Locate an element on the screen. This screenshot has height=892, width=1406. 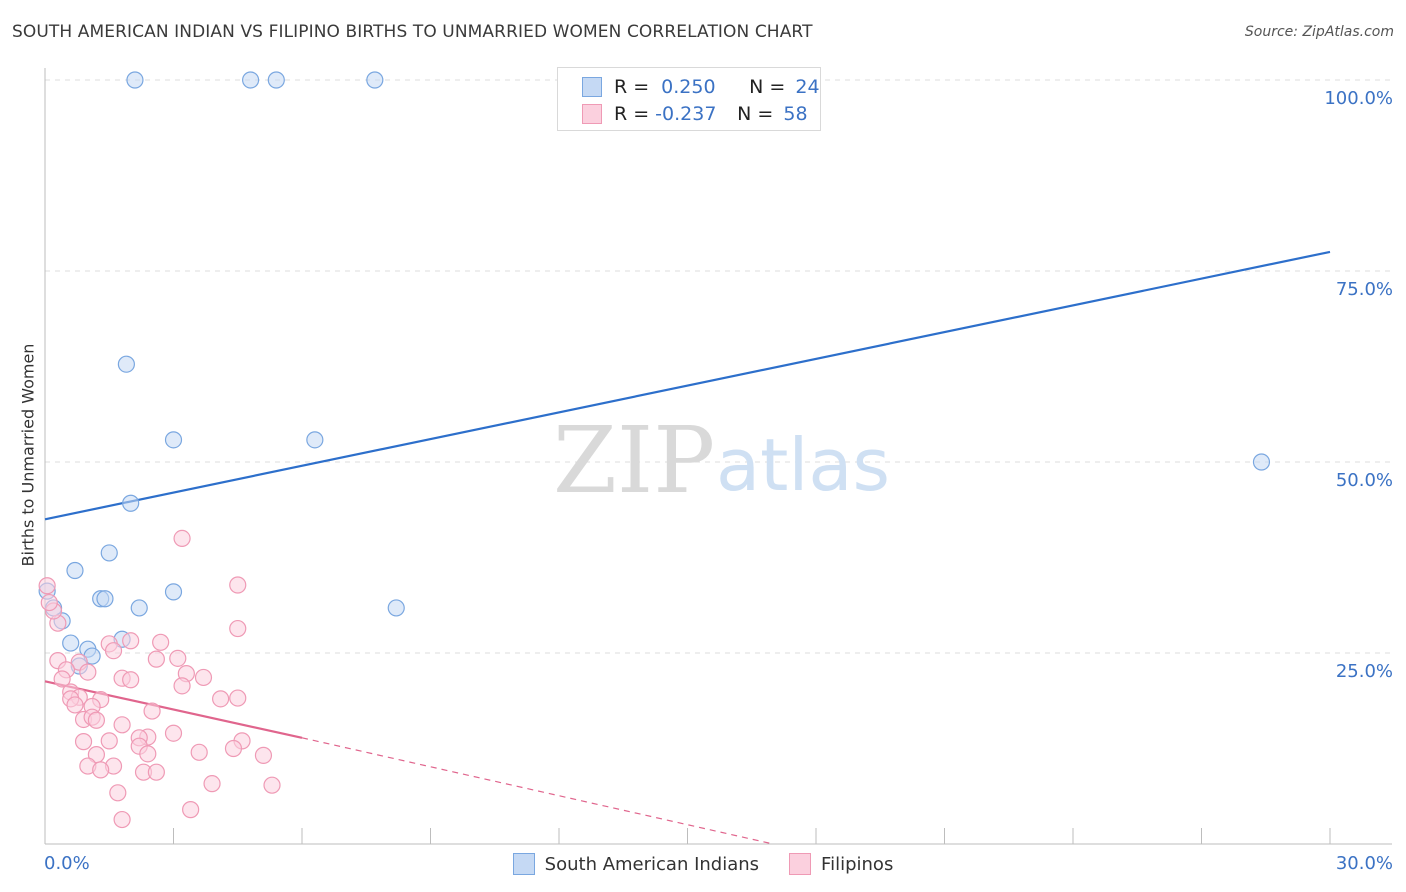
legend-label: South American Indians is located at coordinates (652, 864).